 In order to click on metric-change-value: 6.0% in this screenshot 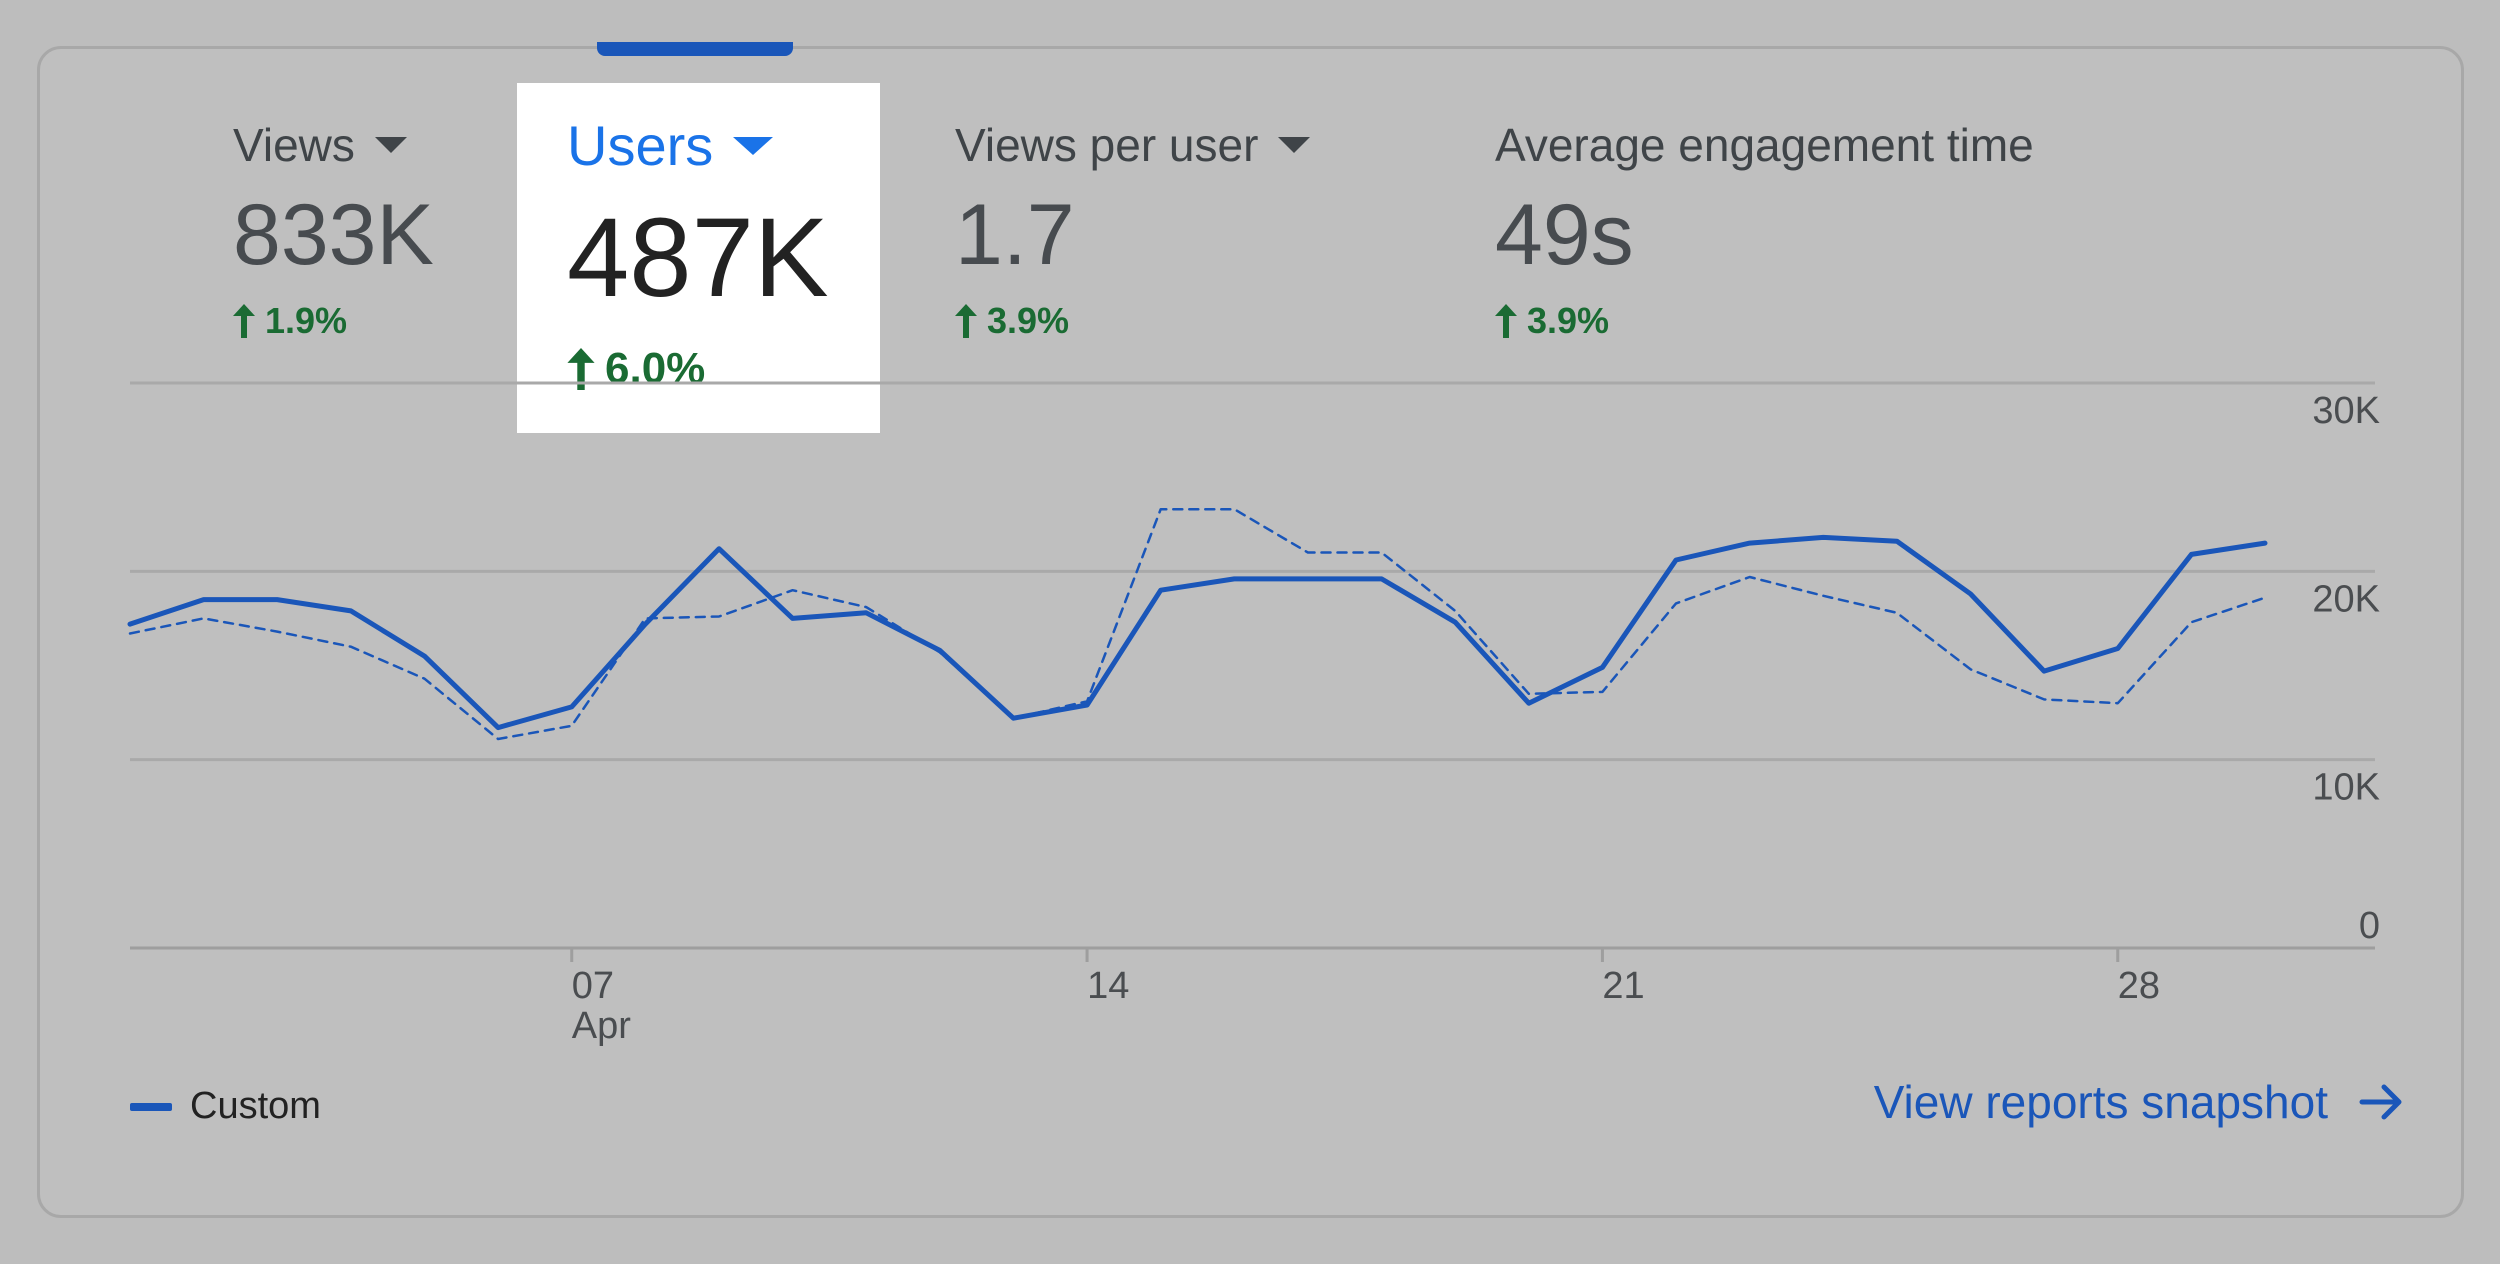, I will do `click(655, 368)`.